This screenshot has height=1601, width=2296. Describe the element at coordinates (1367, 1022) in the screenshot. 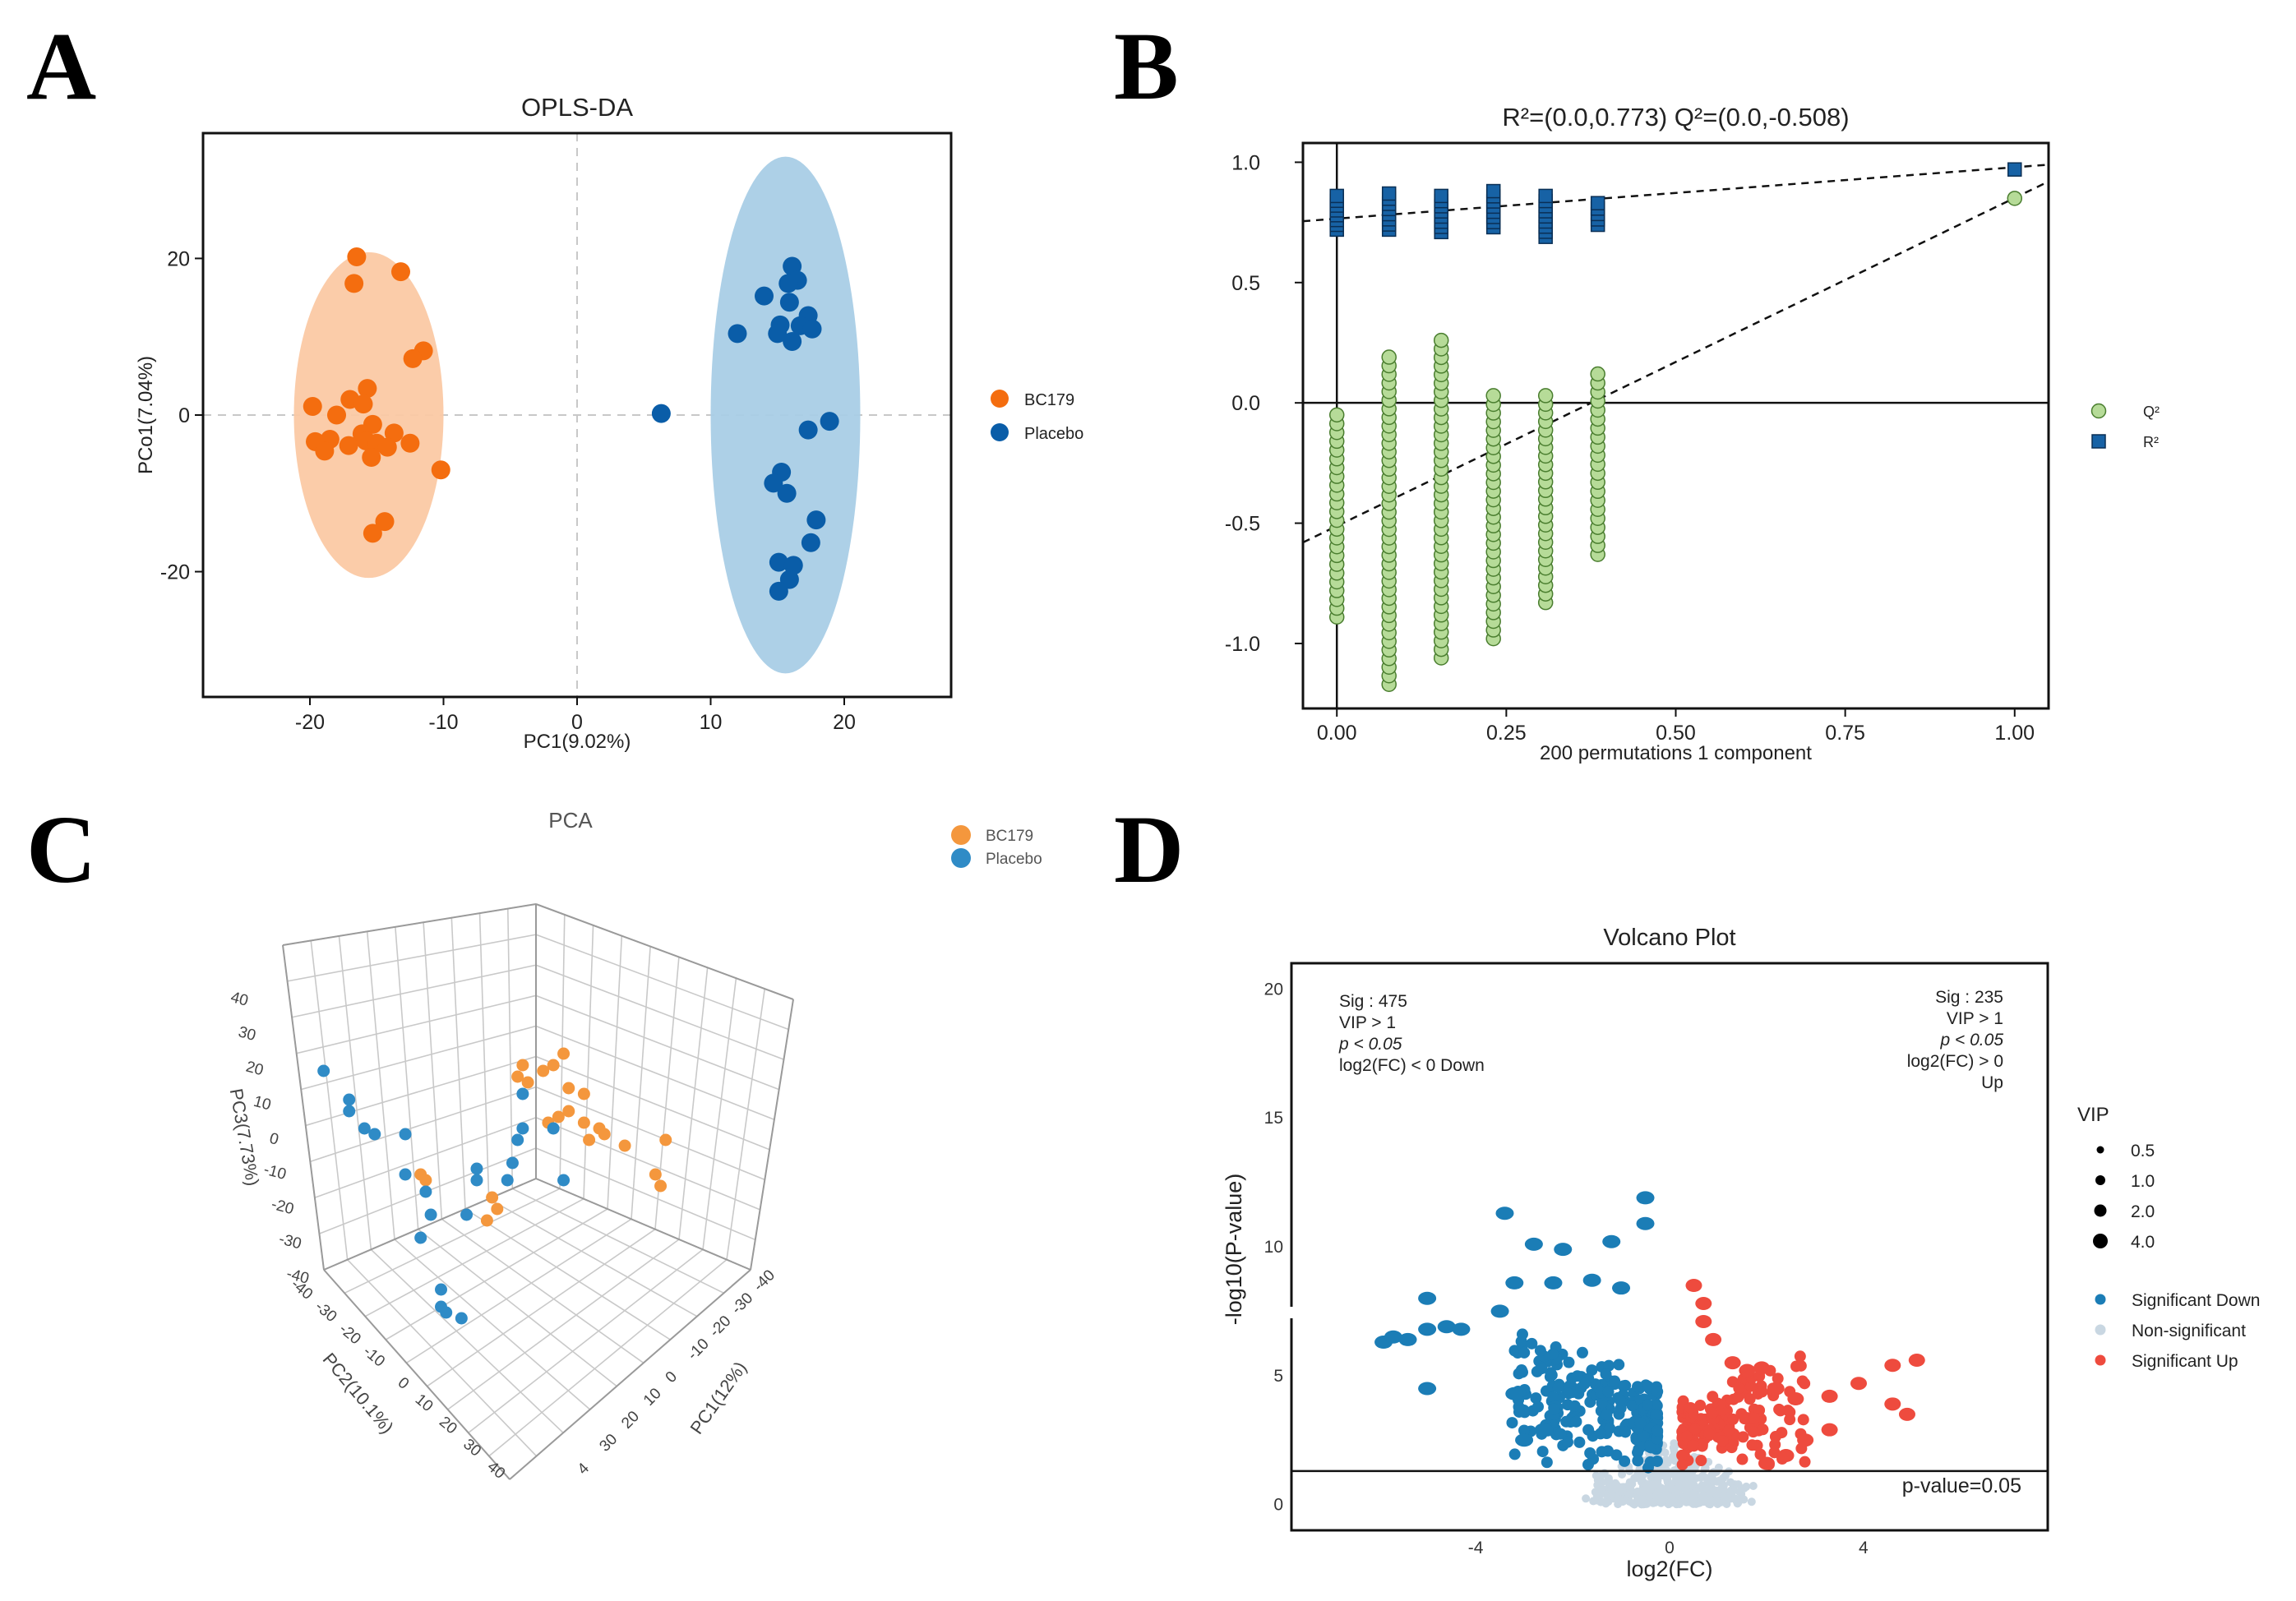

I see `chart-d-left-annotation-1: VIP > 1` at that location.